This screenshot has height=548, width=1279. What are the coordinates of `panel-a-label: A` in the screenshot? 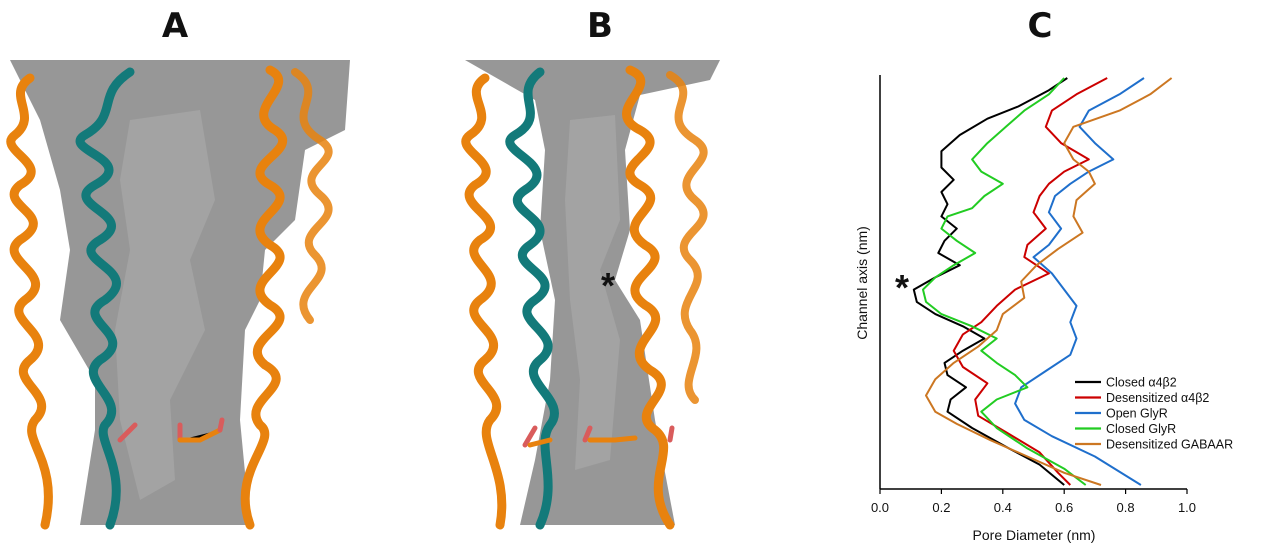 It's located at (175, 26).